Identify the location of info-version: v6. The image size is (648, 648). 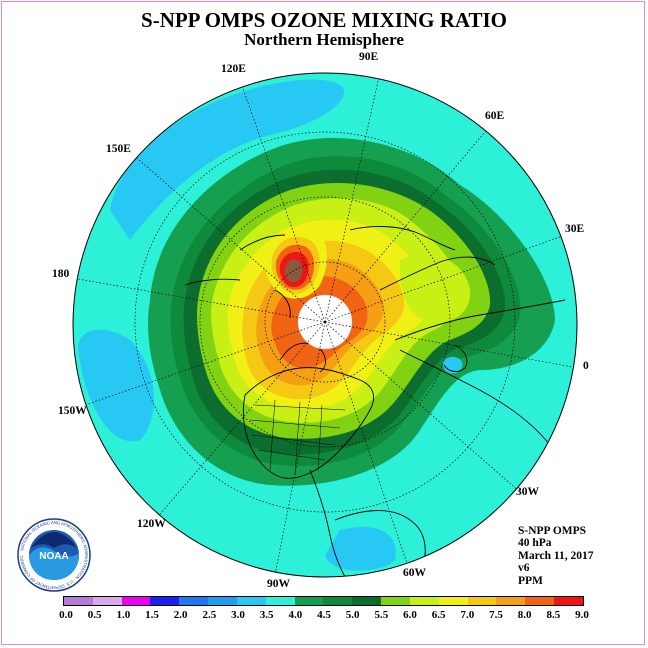
(524, 568).